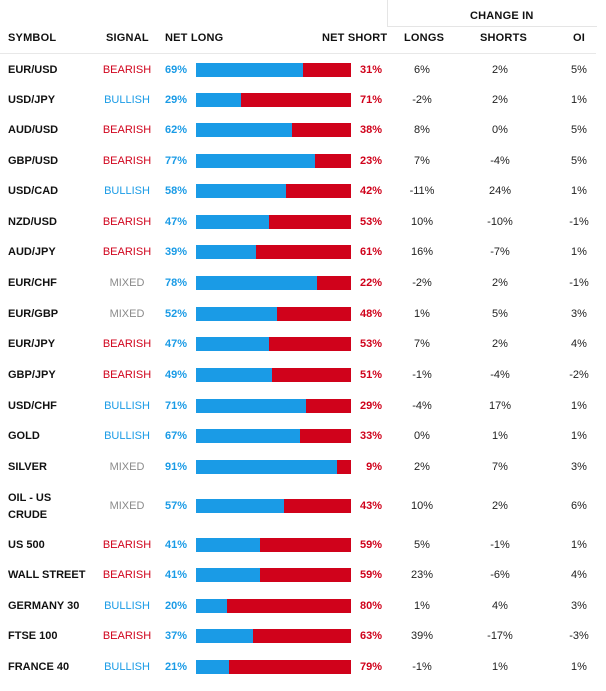 The image size is (606, 691). What do you see at coordinates (422, 161) in the screenshot?
I see `longs-change: 7%` at bounding box center [422, 161].